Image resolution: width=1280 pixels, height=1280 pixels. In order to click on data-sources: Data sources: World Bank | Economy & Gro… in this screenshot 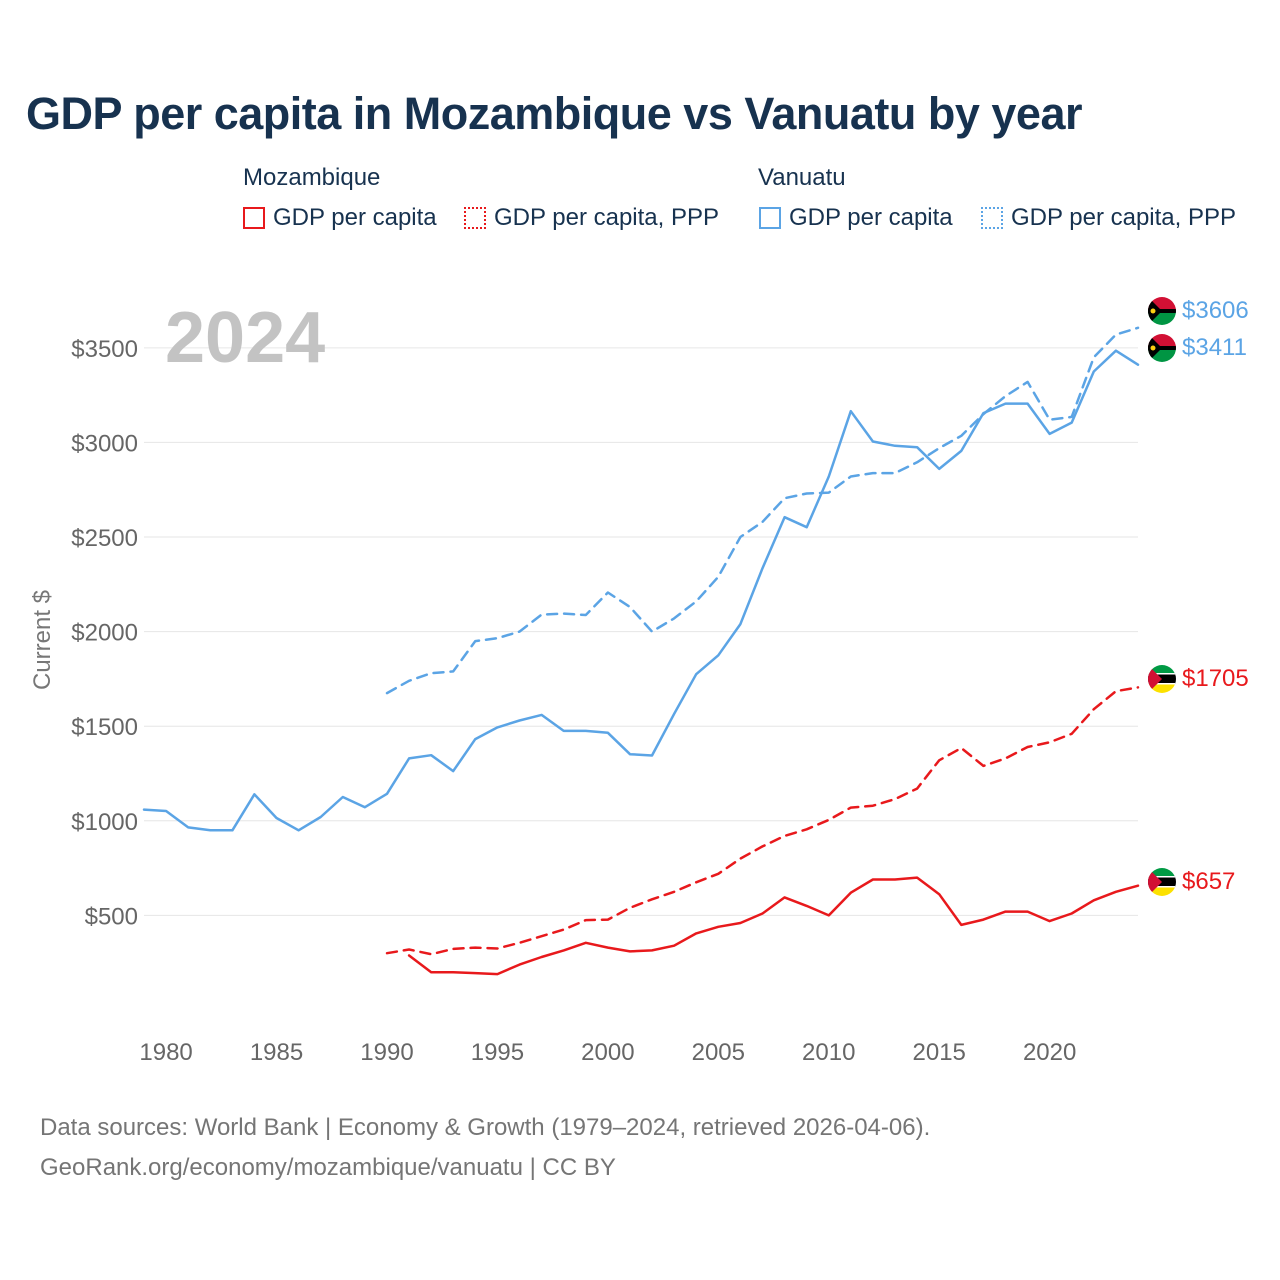, I will do `click(485, 1148)`.